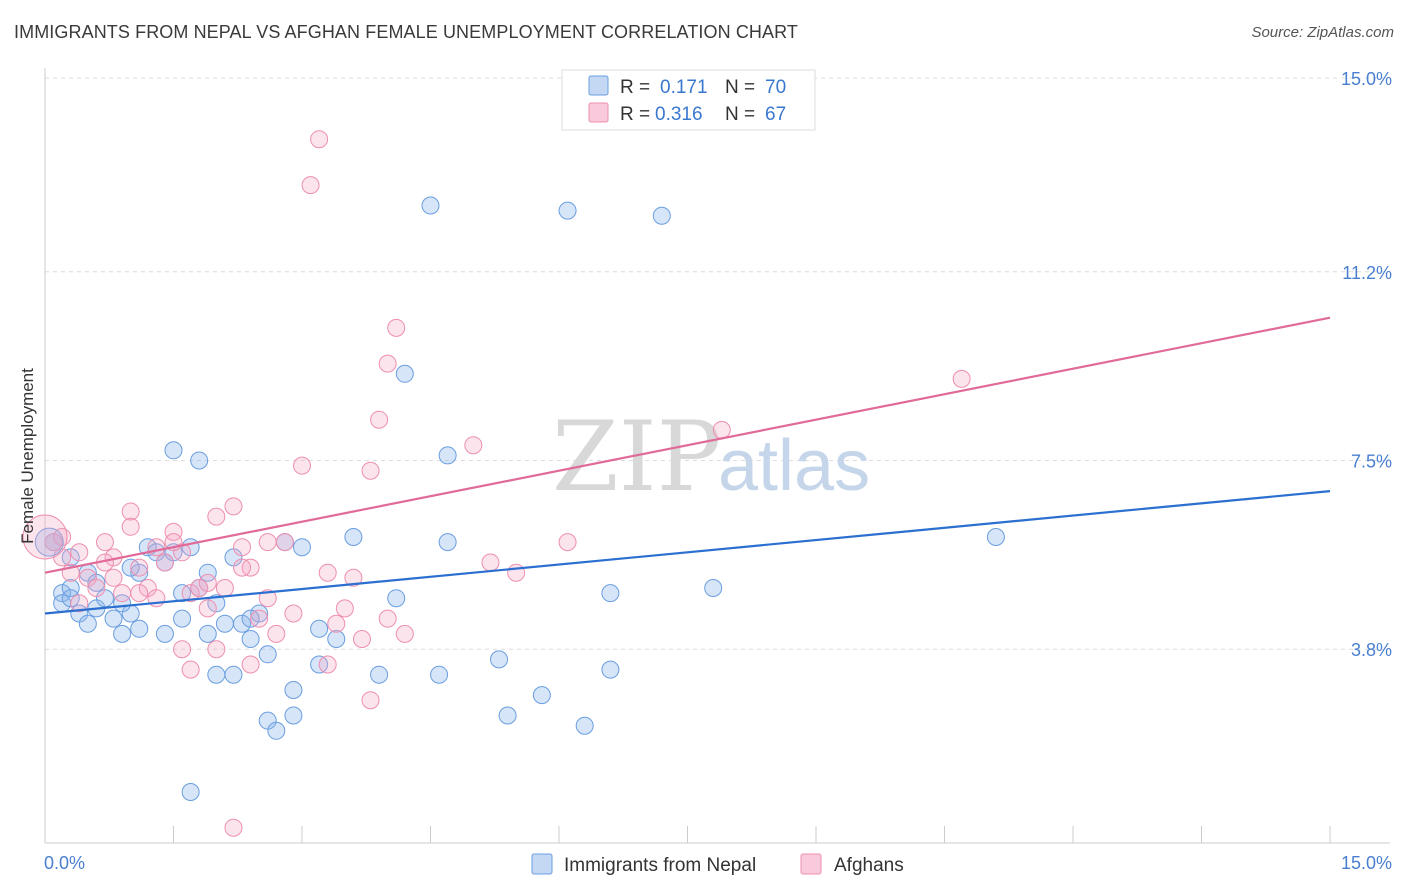 This screenshot has height=892, width=1406. Describe the element at coordinates (688, 100) in the screenshot. I see `correlation-legend: R = 0.171 N = 70 R = 0.316 N = 67` at that location.